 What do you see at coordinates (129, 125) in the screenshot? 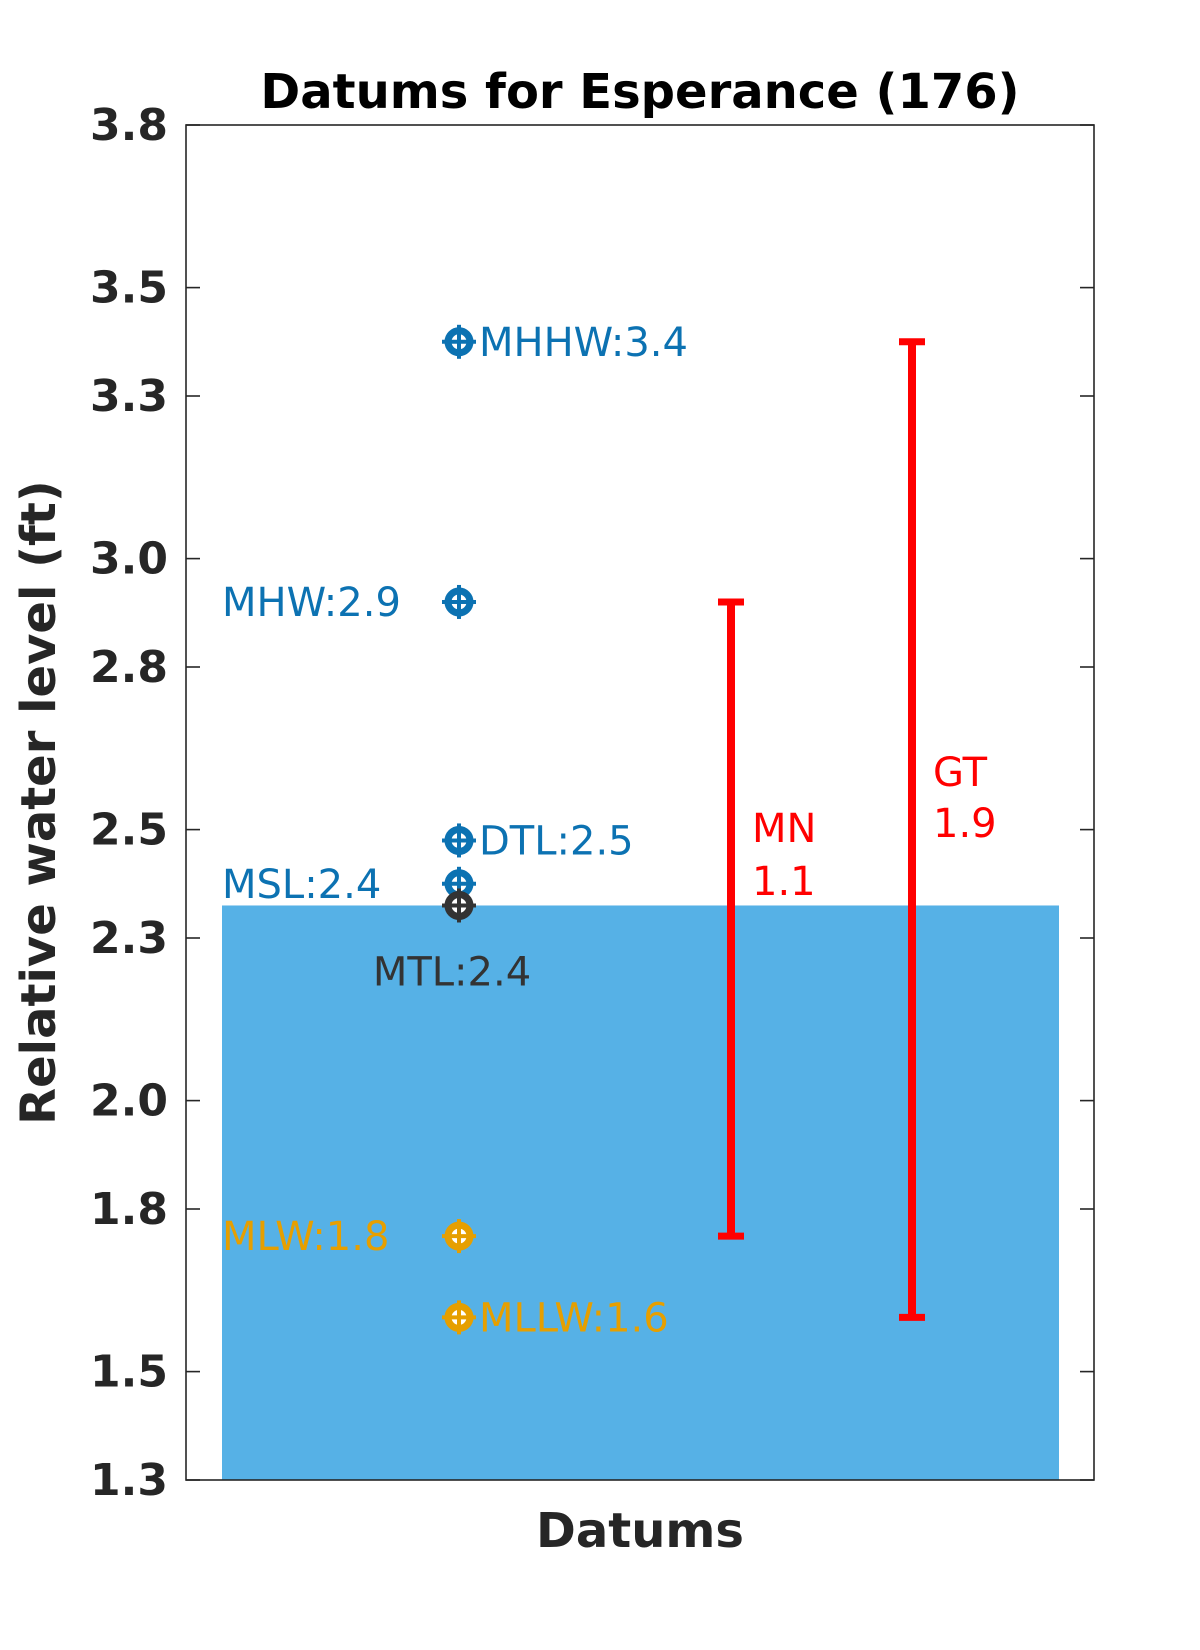
I see `y-tick-label: 3.8` at bounding box center [129, 125].